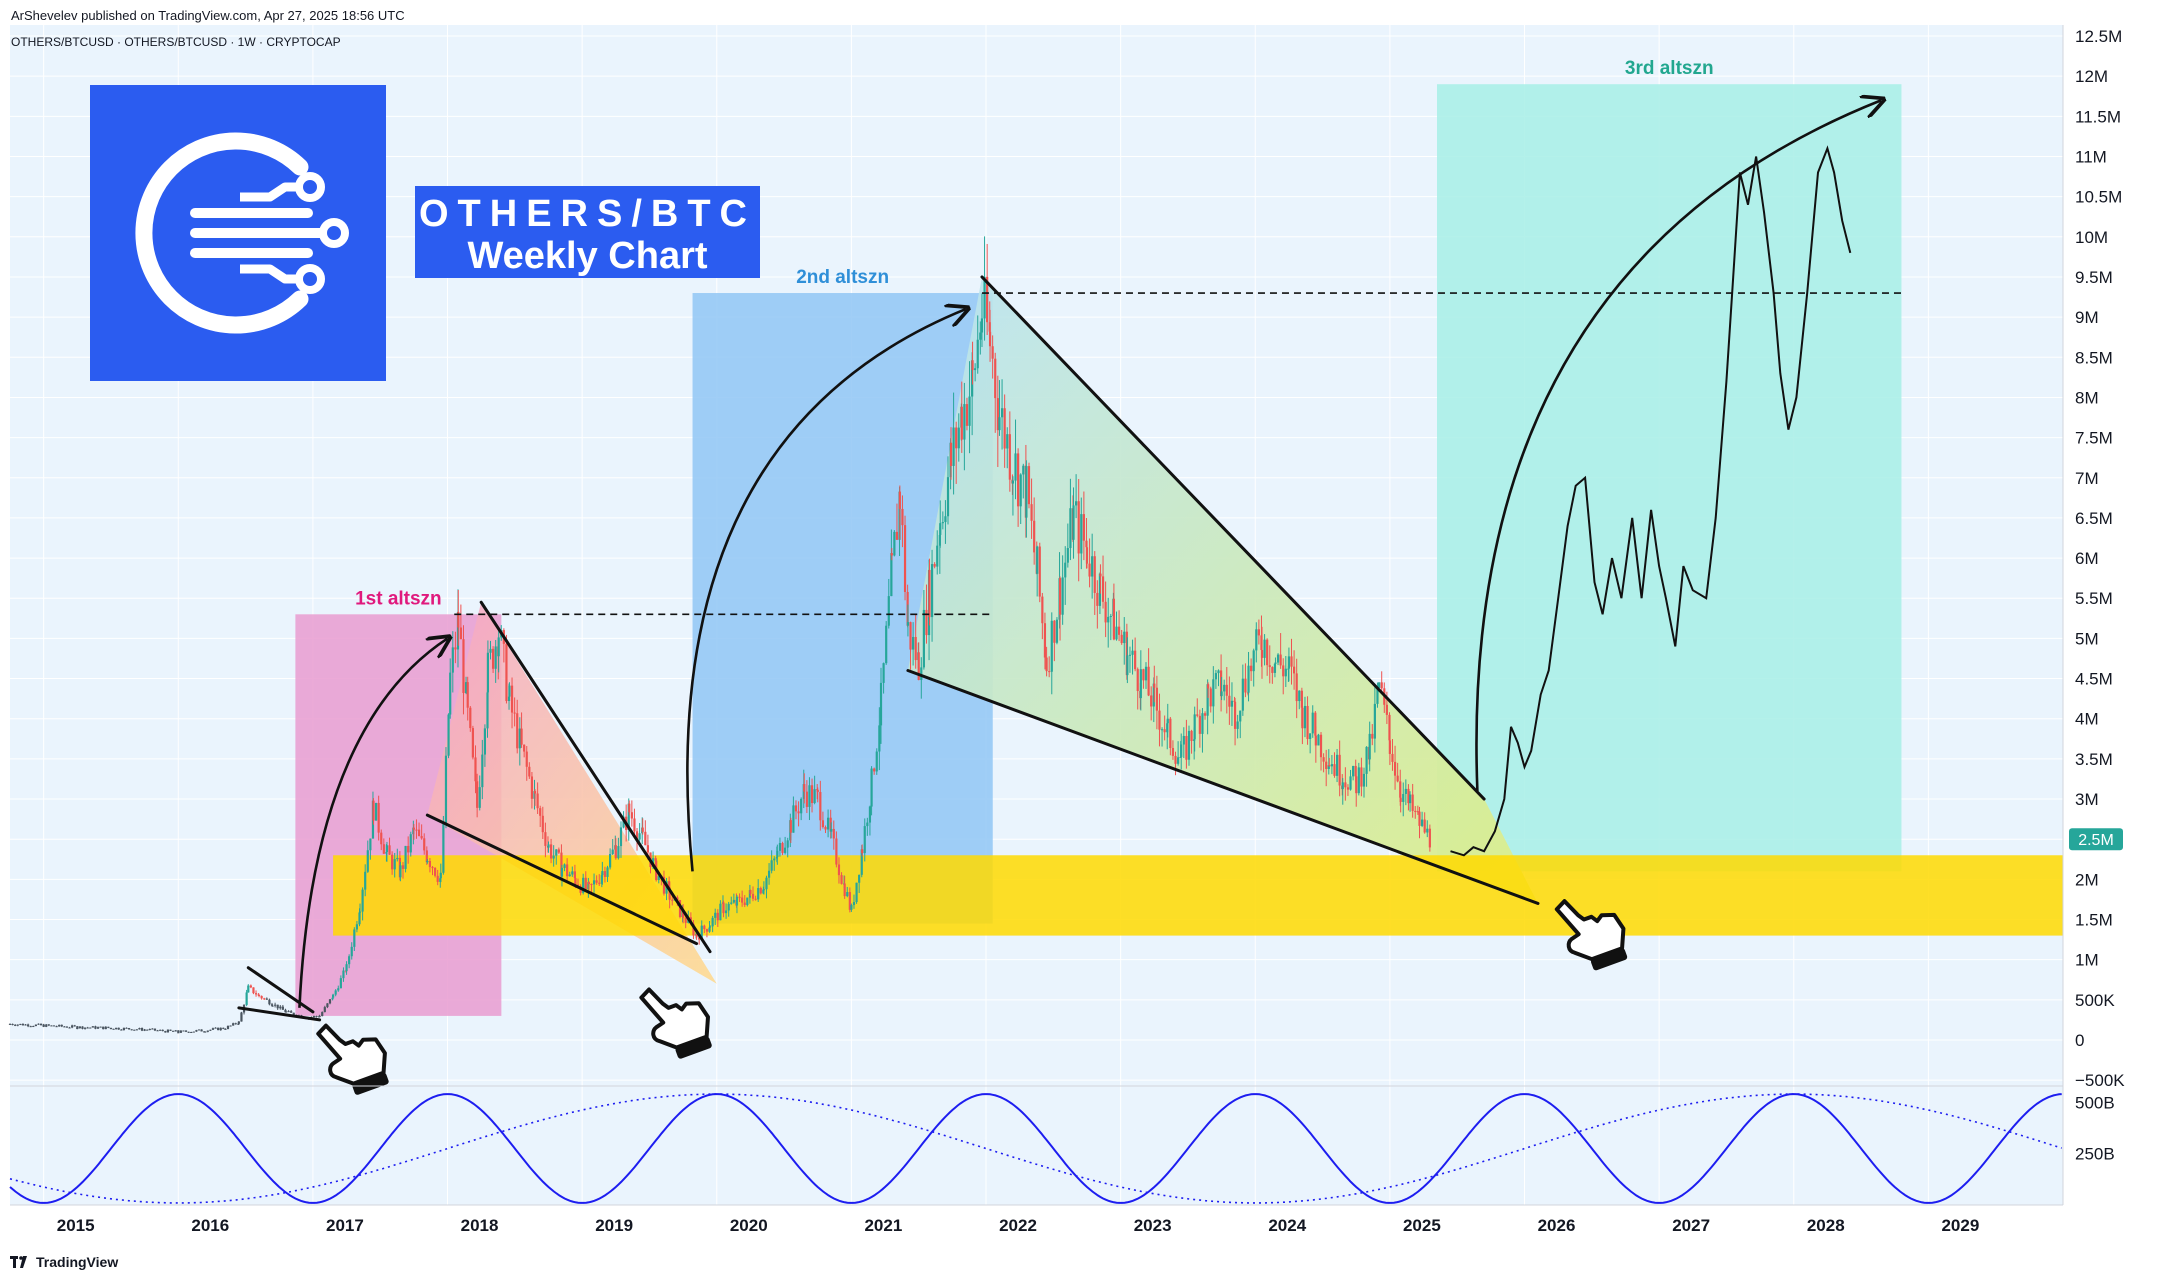  What do you see at coordinates (1691, 1225) in the screenshot?
I see `time-tick-label: 2027` at bounding box center [1691, 1225].